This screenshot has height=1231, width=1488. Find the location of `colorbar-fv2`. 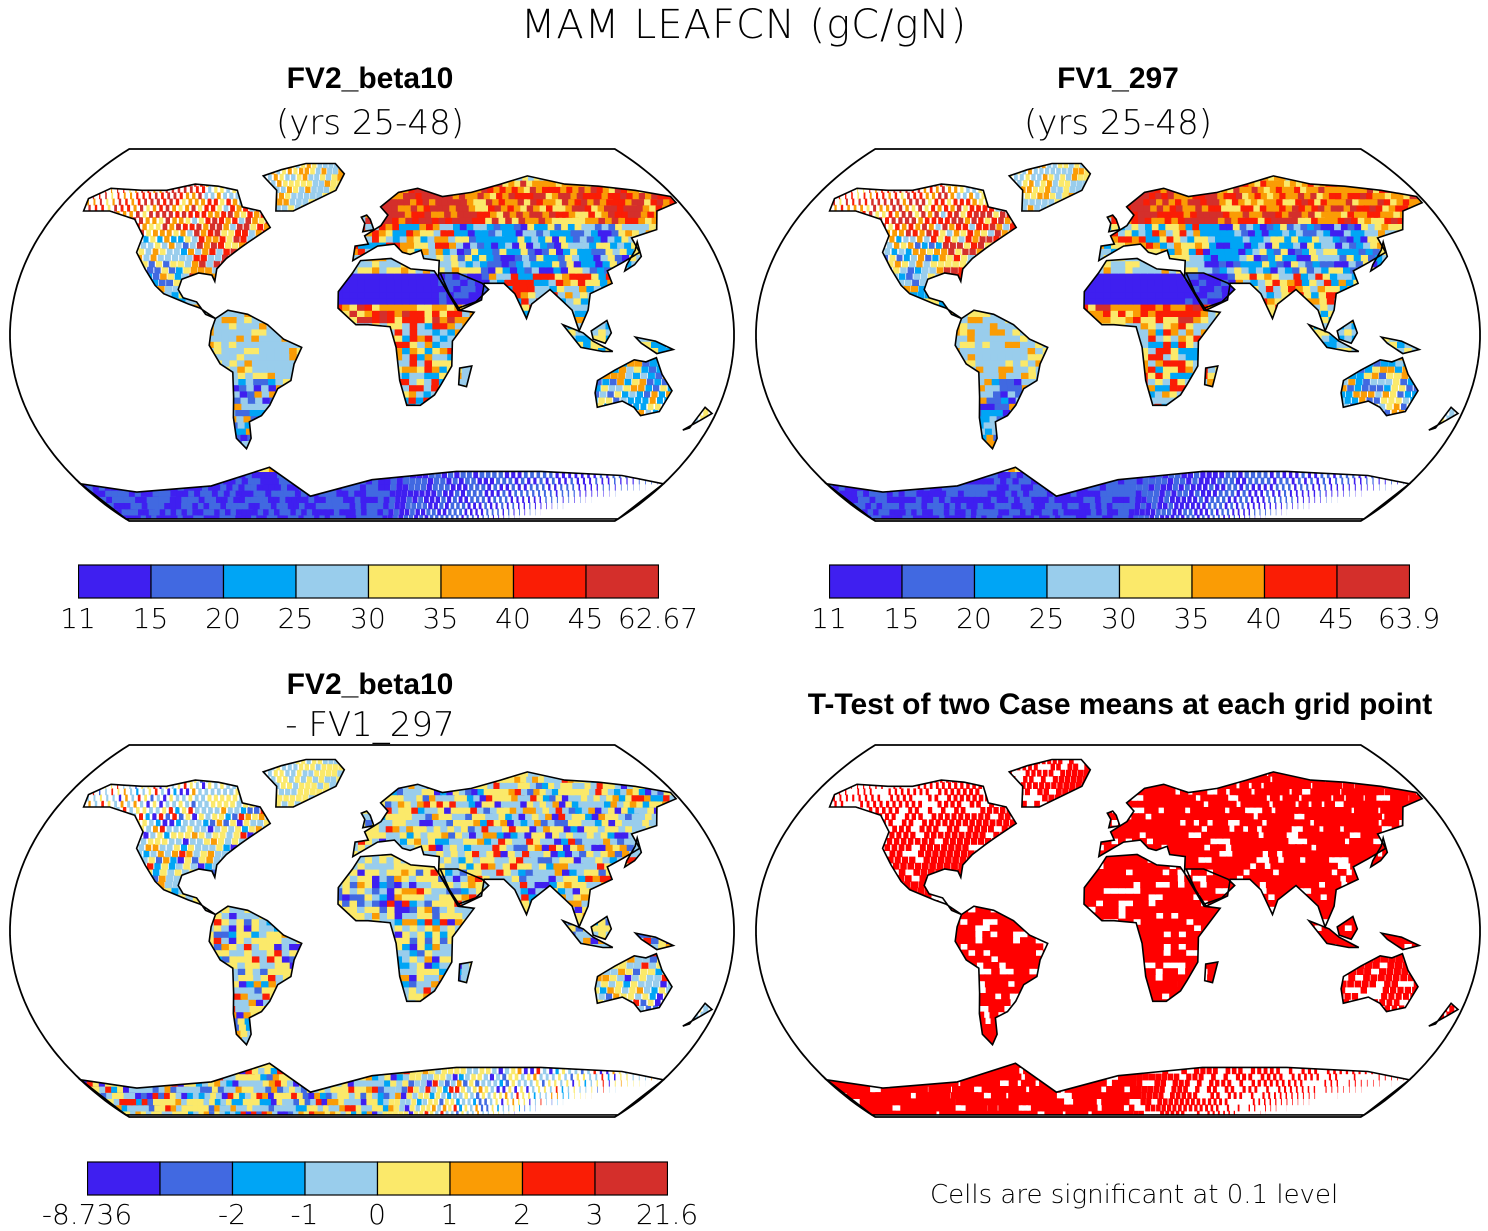

colorbar-fv2 is located at coordinates (368, 582).